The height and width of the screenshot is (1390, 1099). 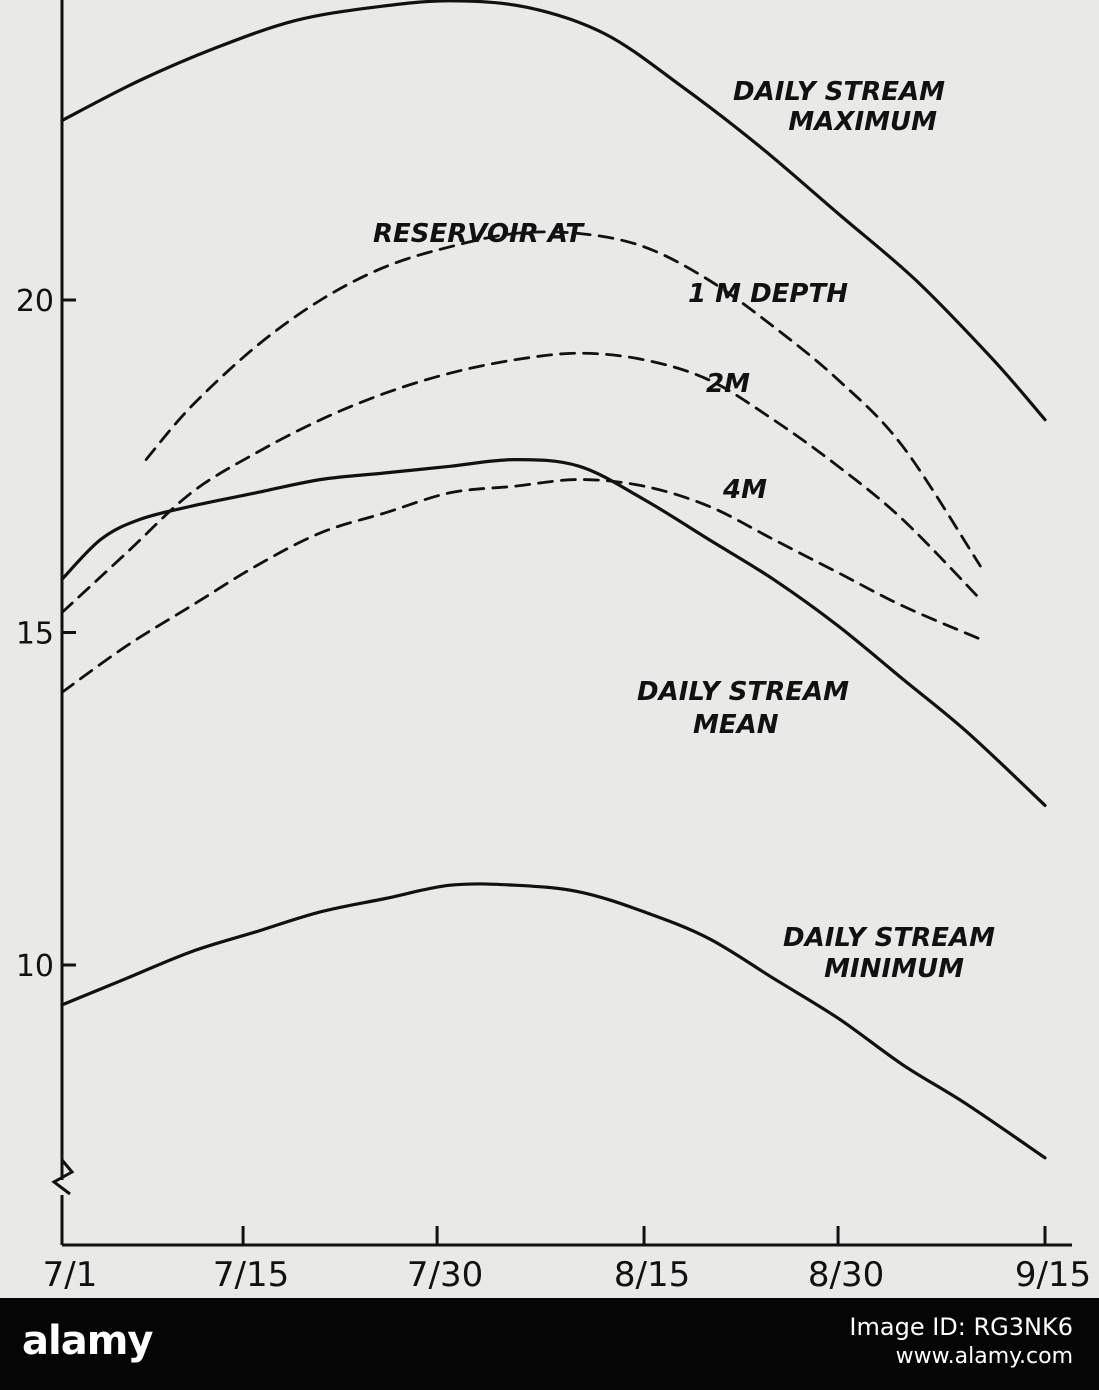 What do you see at coordinates (549, 1344) in the screenshot?
I see `watermark-bar: alamy Image ID: RG3NK6 www.alamy.com` at bounding box center [549, 1344].